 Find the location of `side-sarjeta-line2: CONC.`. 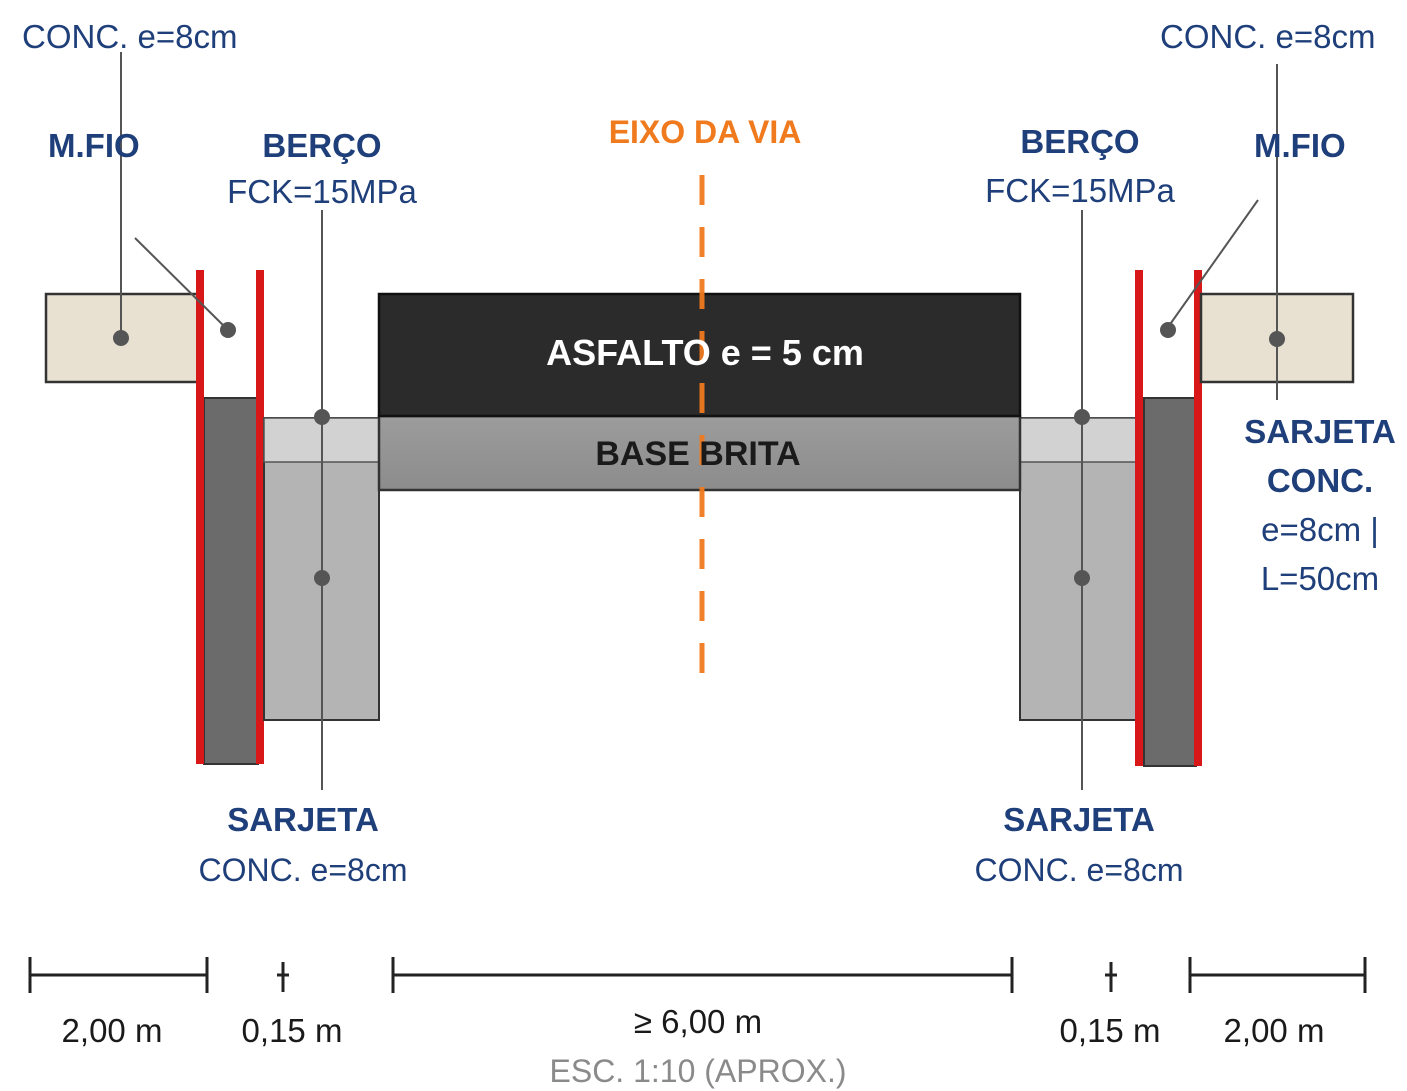

side-sarjeta-line2: CONC. is located at coordinates (1320, 480).